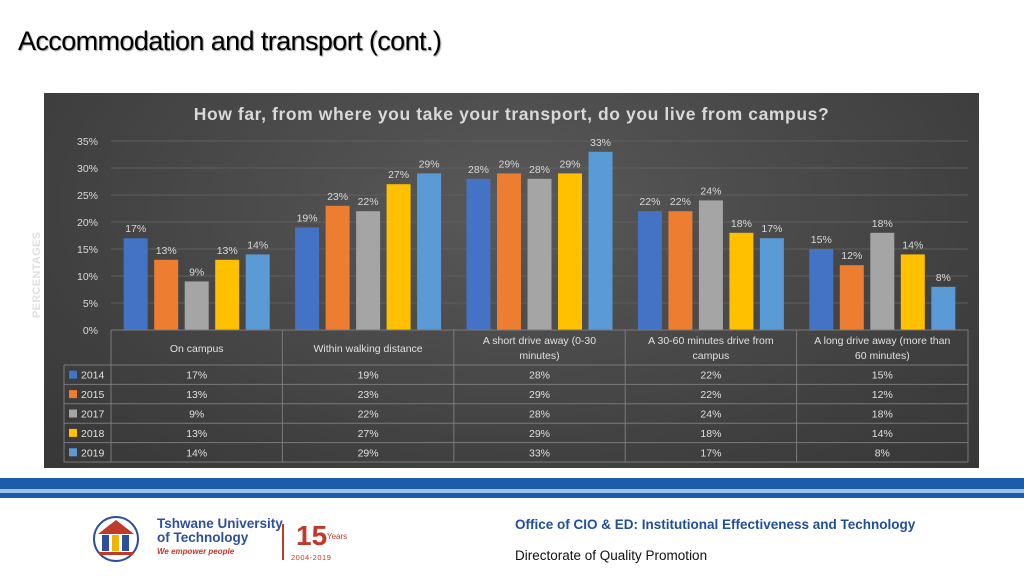  Describe the element at coordinates (307, 218) in the screenshot. I see `data-label: 19%` at that location.